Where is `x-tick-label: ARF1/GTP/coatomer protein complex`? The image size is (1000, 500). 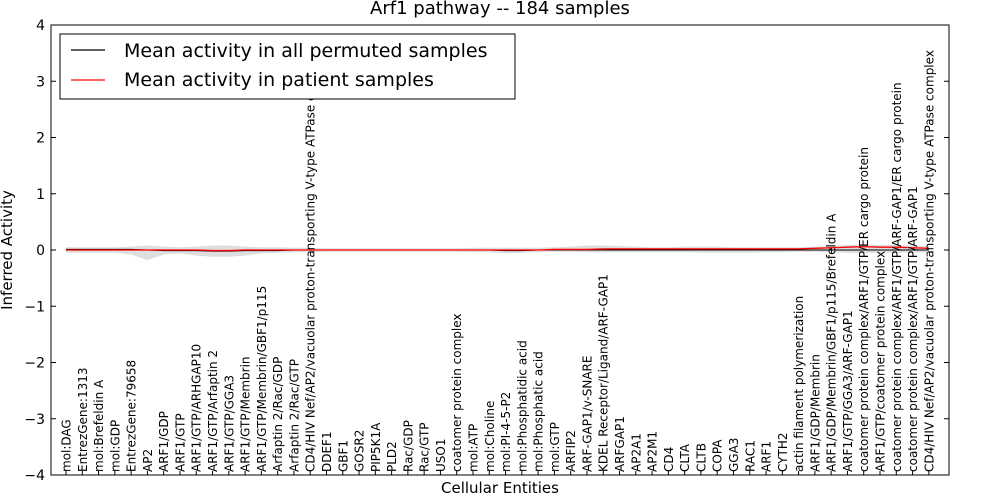
x-tick-label: ARF1/GTP/coatomer protein complex is located at coordinates (881, 361).